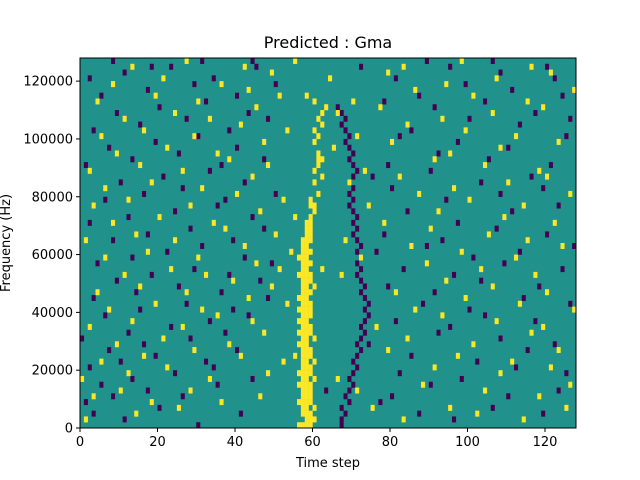 This screenshot has height=480, width=640. I want to click on x-tick-label: 80, so click(390, 442).